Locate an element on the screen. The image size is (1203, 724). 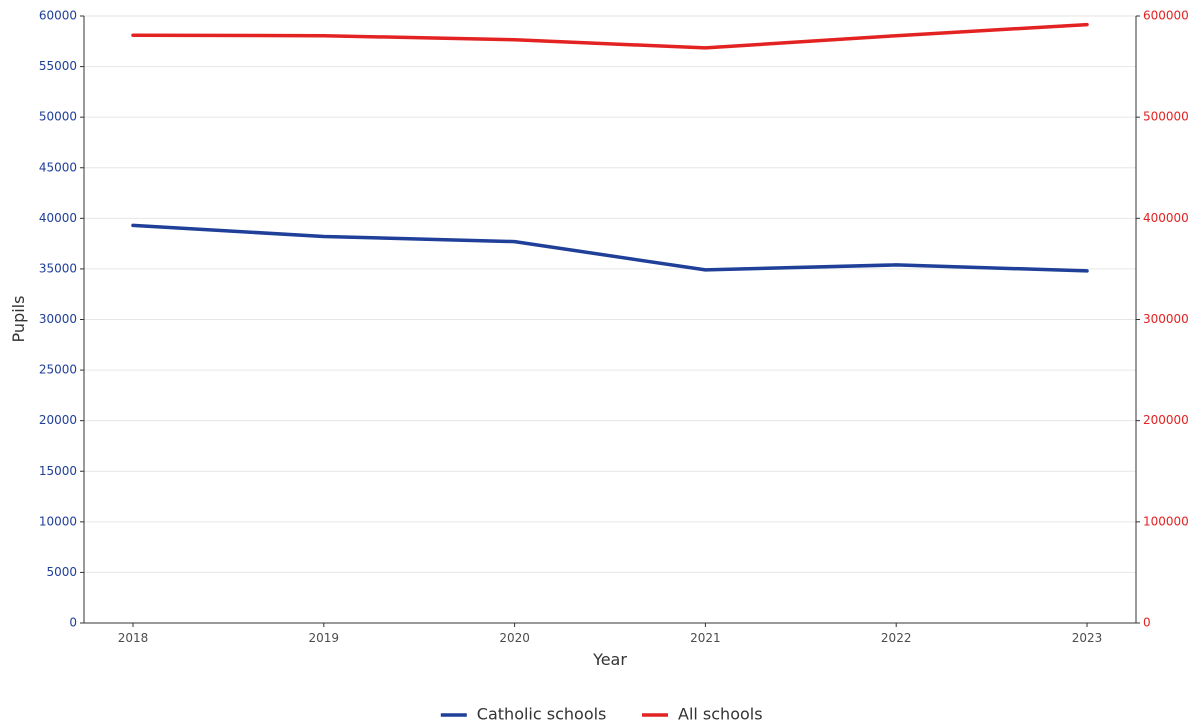
left-tick-label: 5000 is located at coordinates (61, 572).